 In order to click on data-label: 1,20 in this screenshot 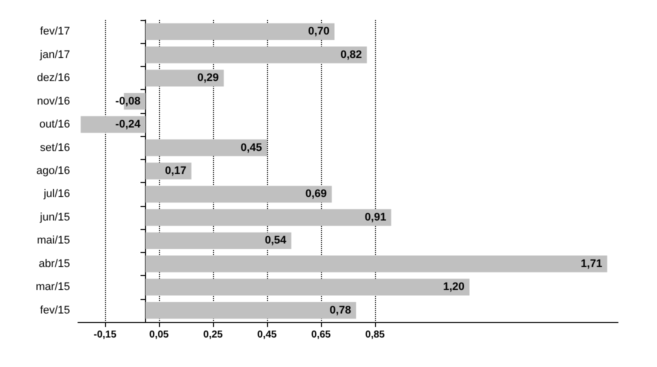, I will do `click(453, 287)`.